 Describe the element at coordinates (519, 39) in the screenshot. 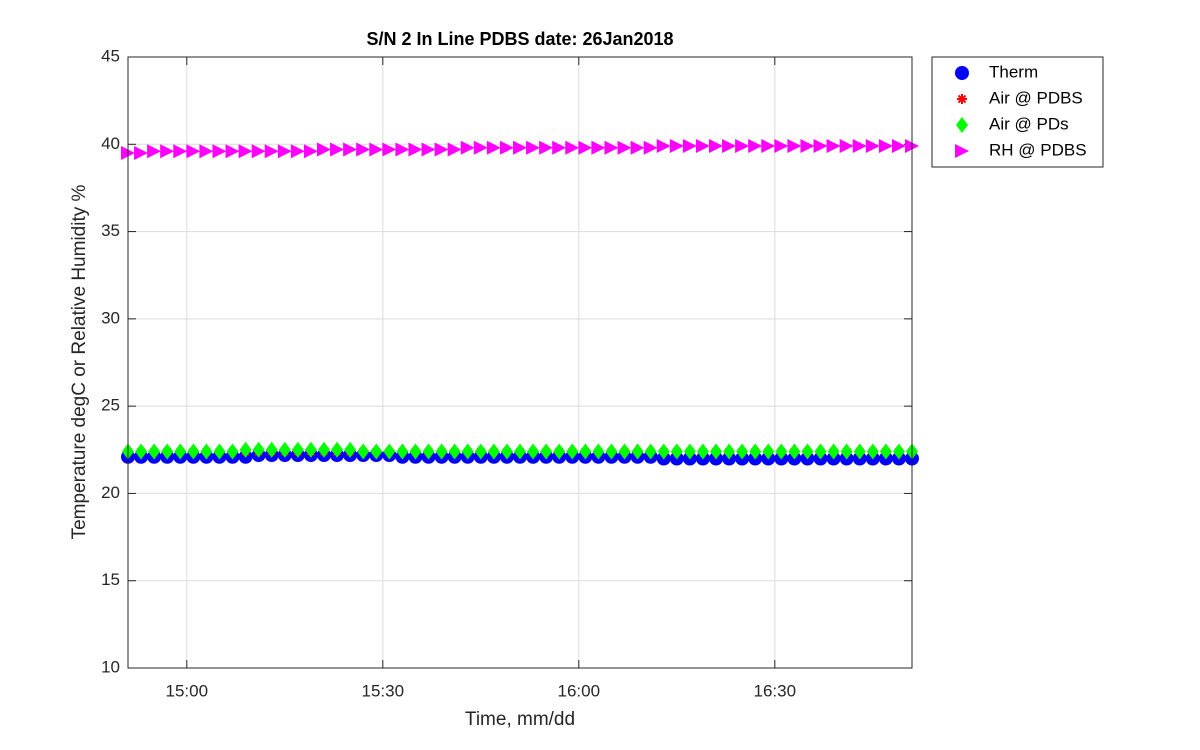

I see `chart-title: S/N 2 In Line PDBS date: 26Jan2018` at that location.